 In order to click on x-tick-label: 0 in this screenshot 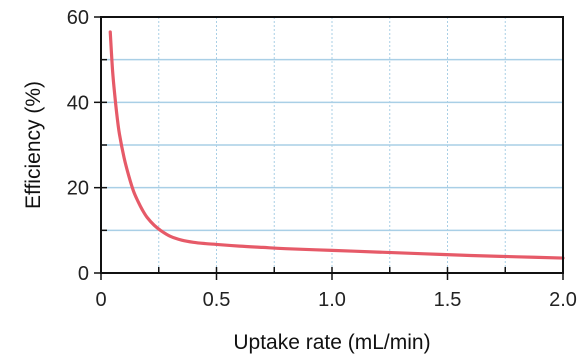, I will do `click(100, 300)`.